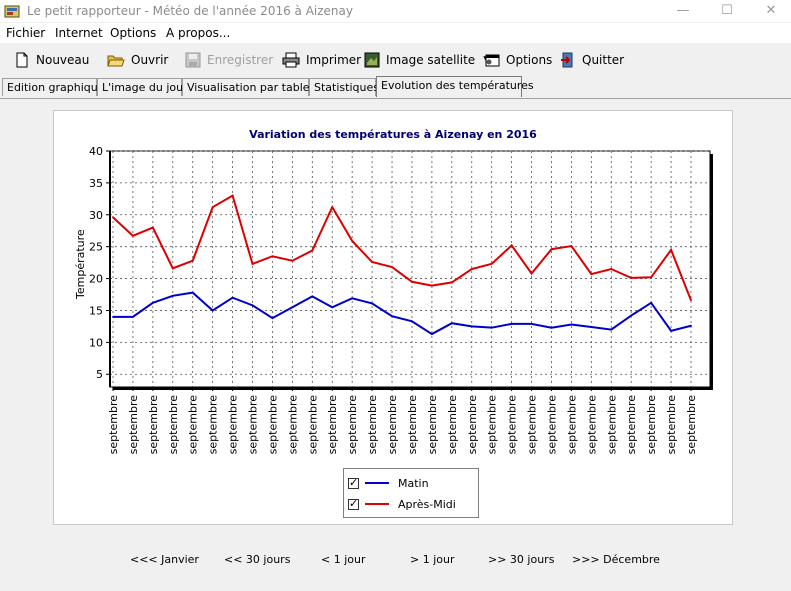  I want to click on image-satellite-label: Image satellite, so click(431, 60).